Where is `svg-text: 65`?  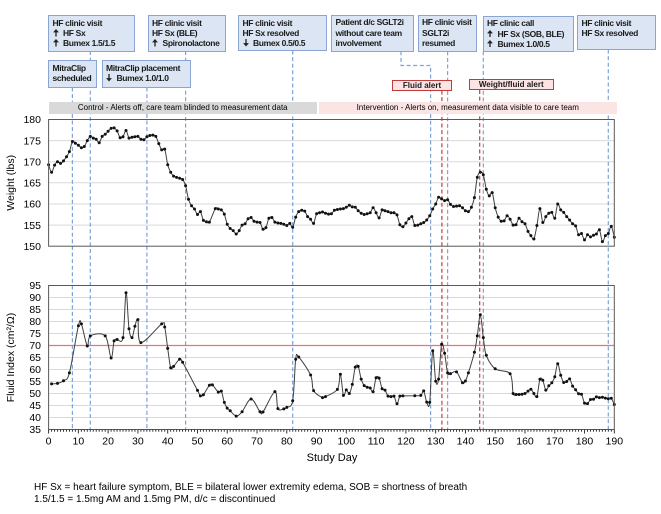 svg-text: 65 is located at coordinates (35, 358).